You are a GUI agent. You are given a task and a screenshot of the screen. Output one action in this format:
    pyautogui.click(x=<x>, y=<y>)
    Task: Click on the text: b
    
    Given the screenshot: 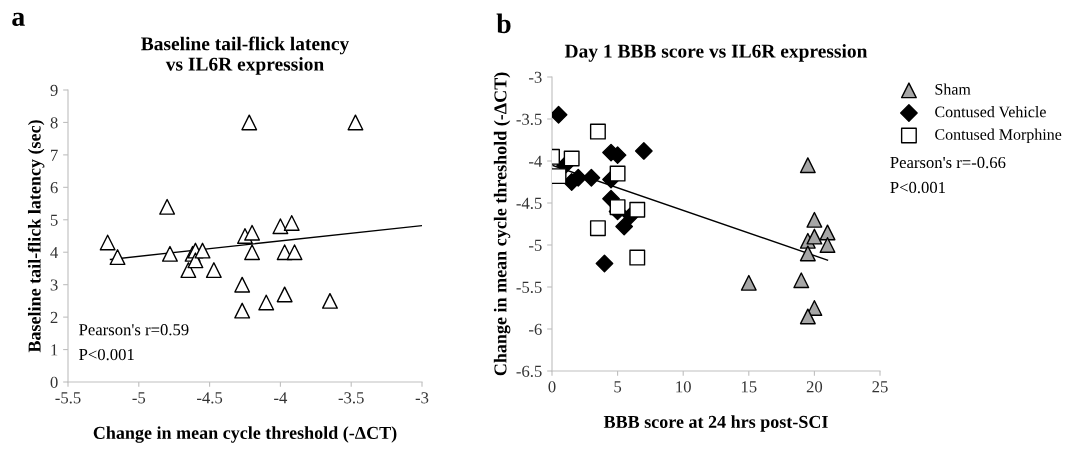 What is the action you would take?
    pyautogui.click(x=503, y=23)
    